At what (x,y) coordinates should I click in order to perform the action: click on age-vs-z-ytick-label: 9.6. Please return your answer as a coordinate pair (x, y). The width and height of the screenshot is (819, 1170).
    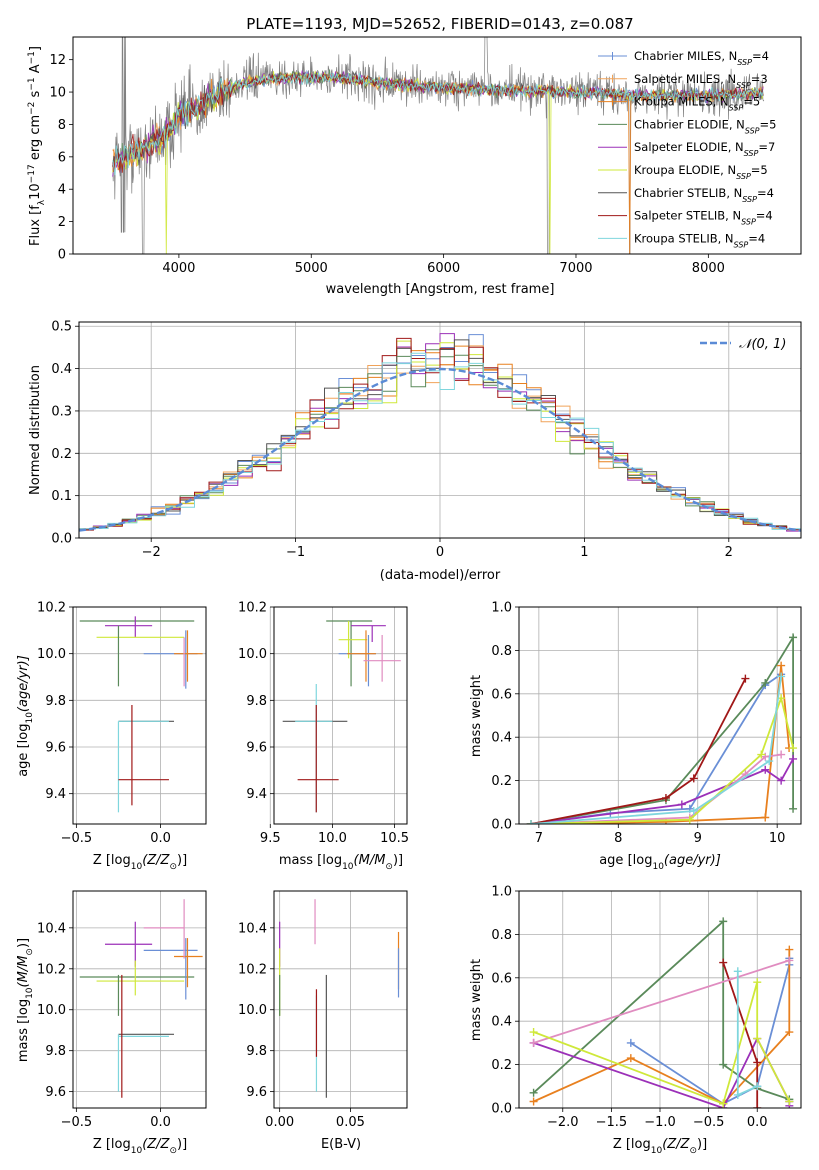
    Looking at the image, I should click on (55, 748).